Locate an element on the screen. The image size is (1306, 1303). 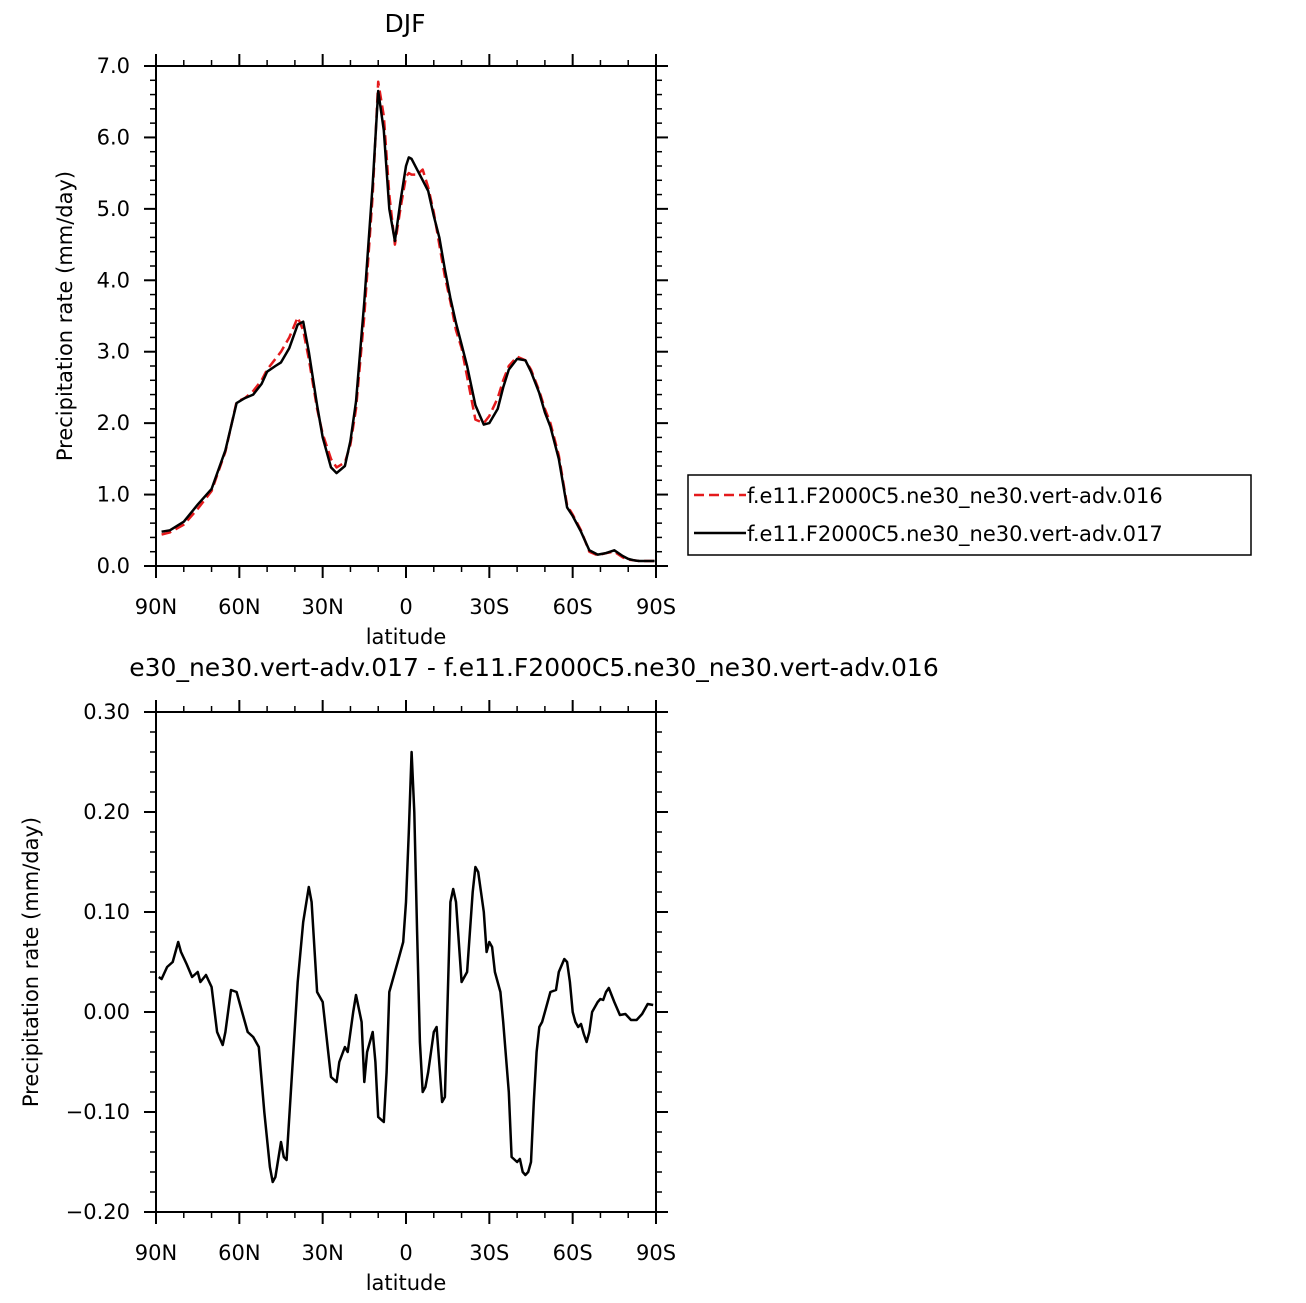
chart-title: DJF is located at coordinates (404, 23).